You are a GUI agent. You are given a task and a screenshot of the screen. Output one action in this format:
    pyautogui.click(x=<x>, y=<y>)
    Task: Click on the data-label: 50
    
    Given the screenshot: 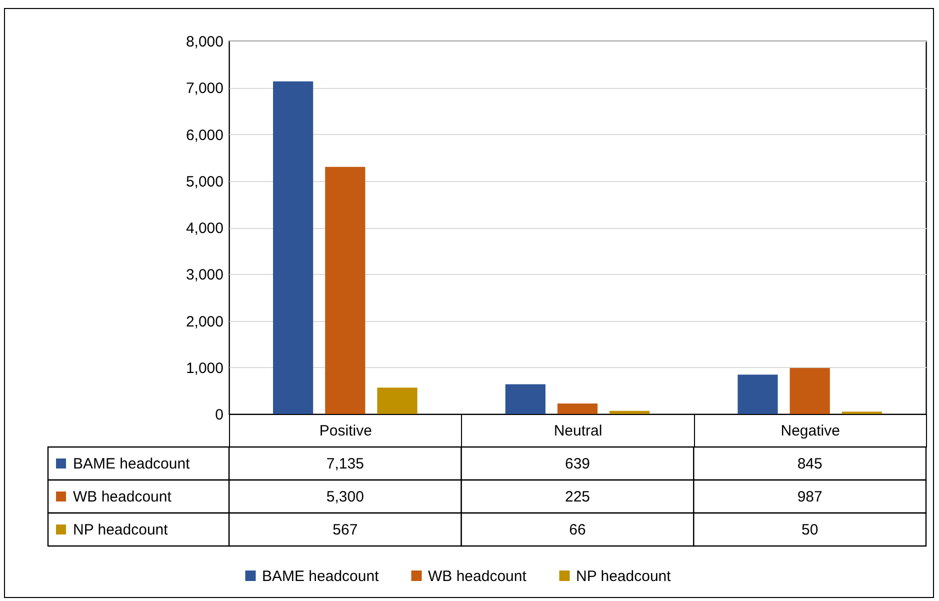 What is the action you would take?
    pyautogui.click(x=809, y=530)
    